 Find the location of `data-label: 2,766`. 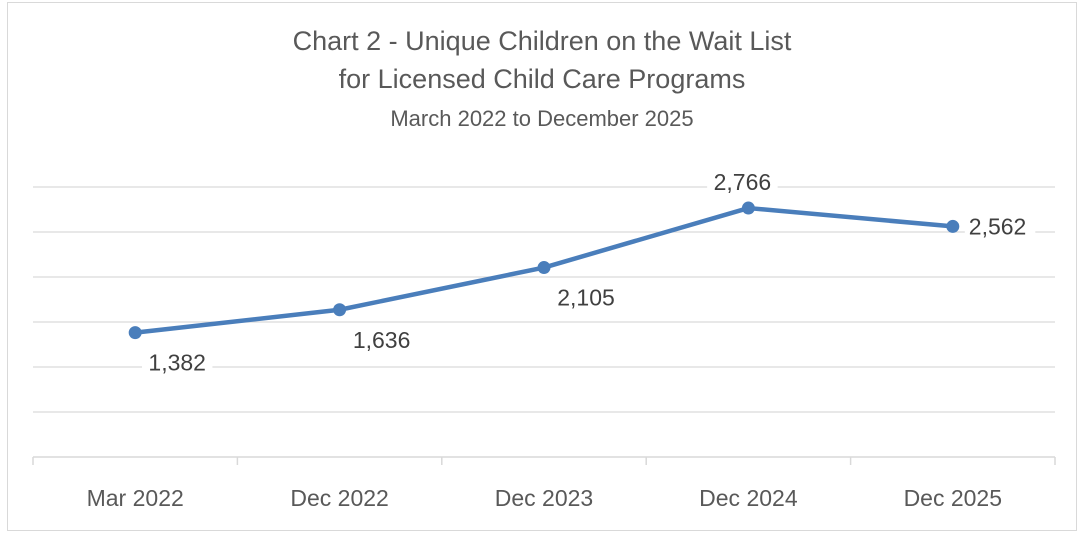

data-label: 2,766 is located at coordinates (743, 182).